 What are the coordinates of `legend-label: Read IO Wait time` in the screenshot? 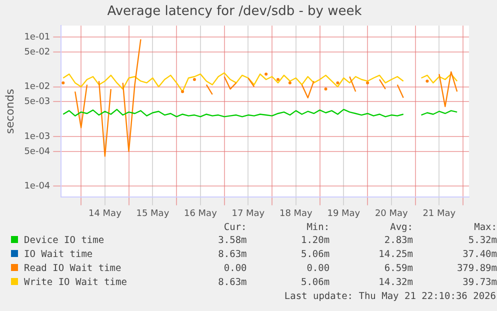 It's located at (72, 269).